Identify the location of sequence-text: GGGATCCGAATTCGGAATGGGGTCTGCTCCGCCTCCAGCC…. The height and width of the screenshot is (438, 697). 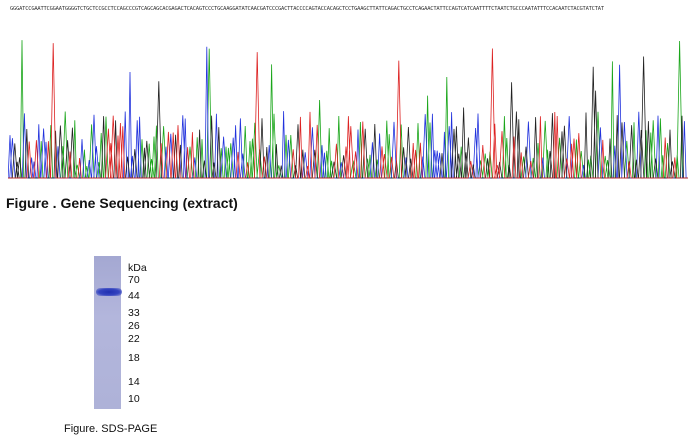
(307, 9).